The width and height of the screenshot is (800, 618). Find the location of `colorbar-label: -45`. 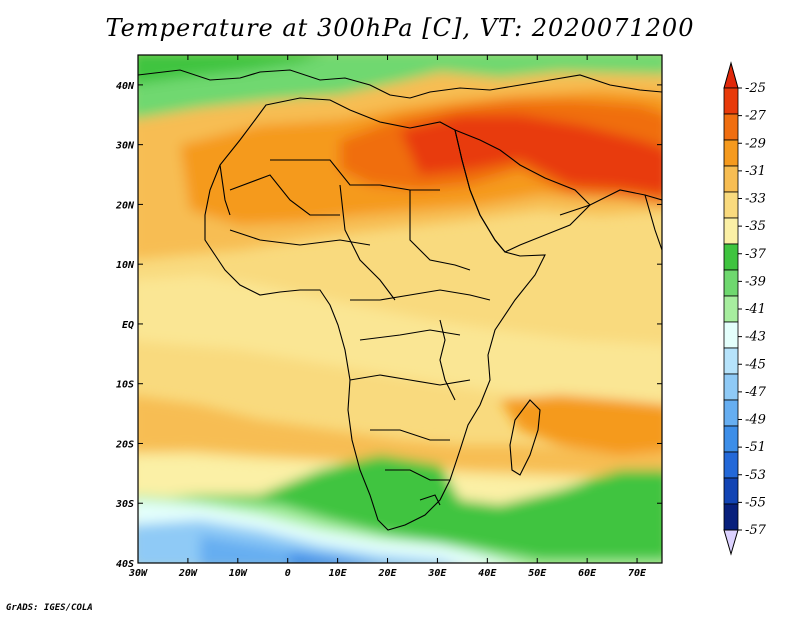

colorbar-label: -45 is located at coordinates (755, 364).